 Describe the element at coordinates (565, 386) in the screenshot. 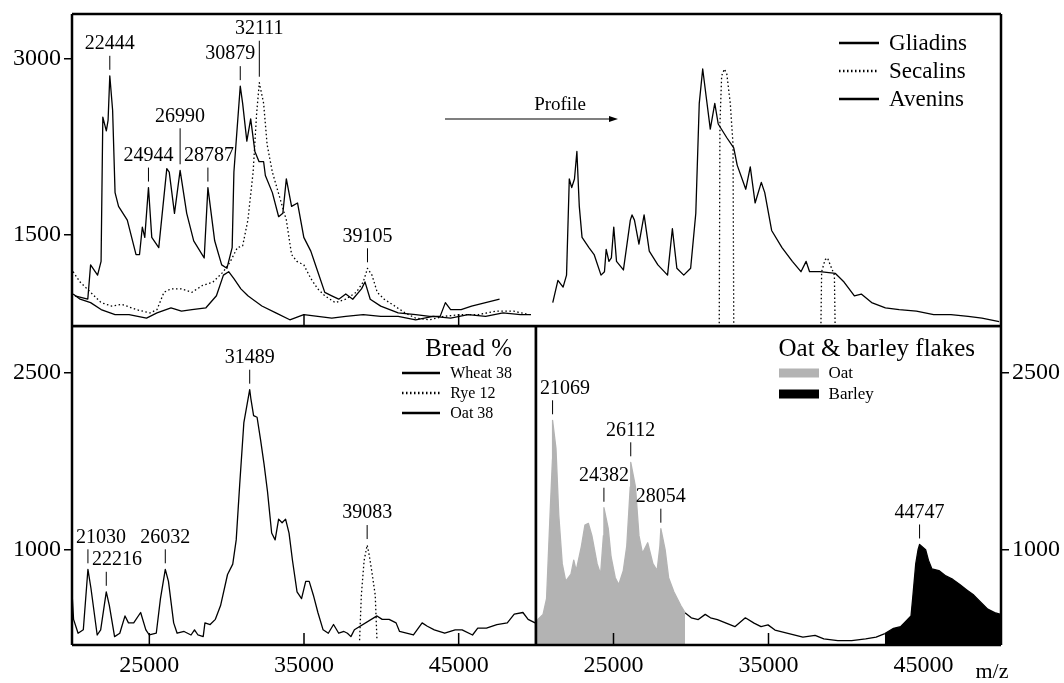

I see `annotation: 21069` at that location.